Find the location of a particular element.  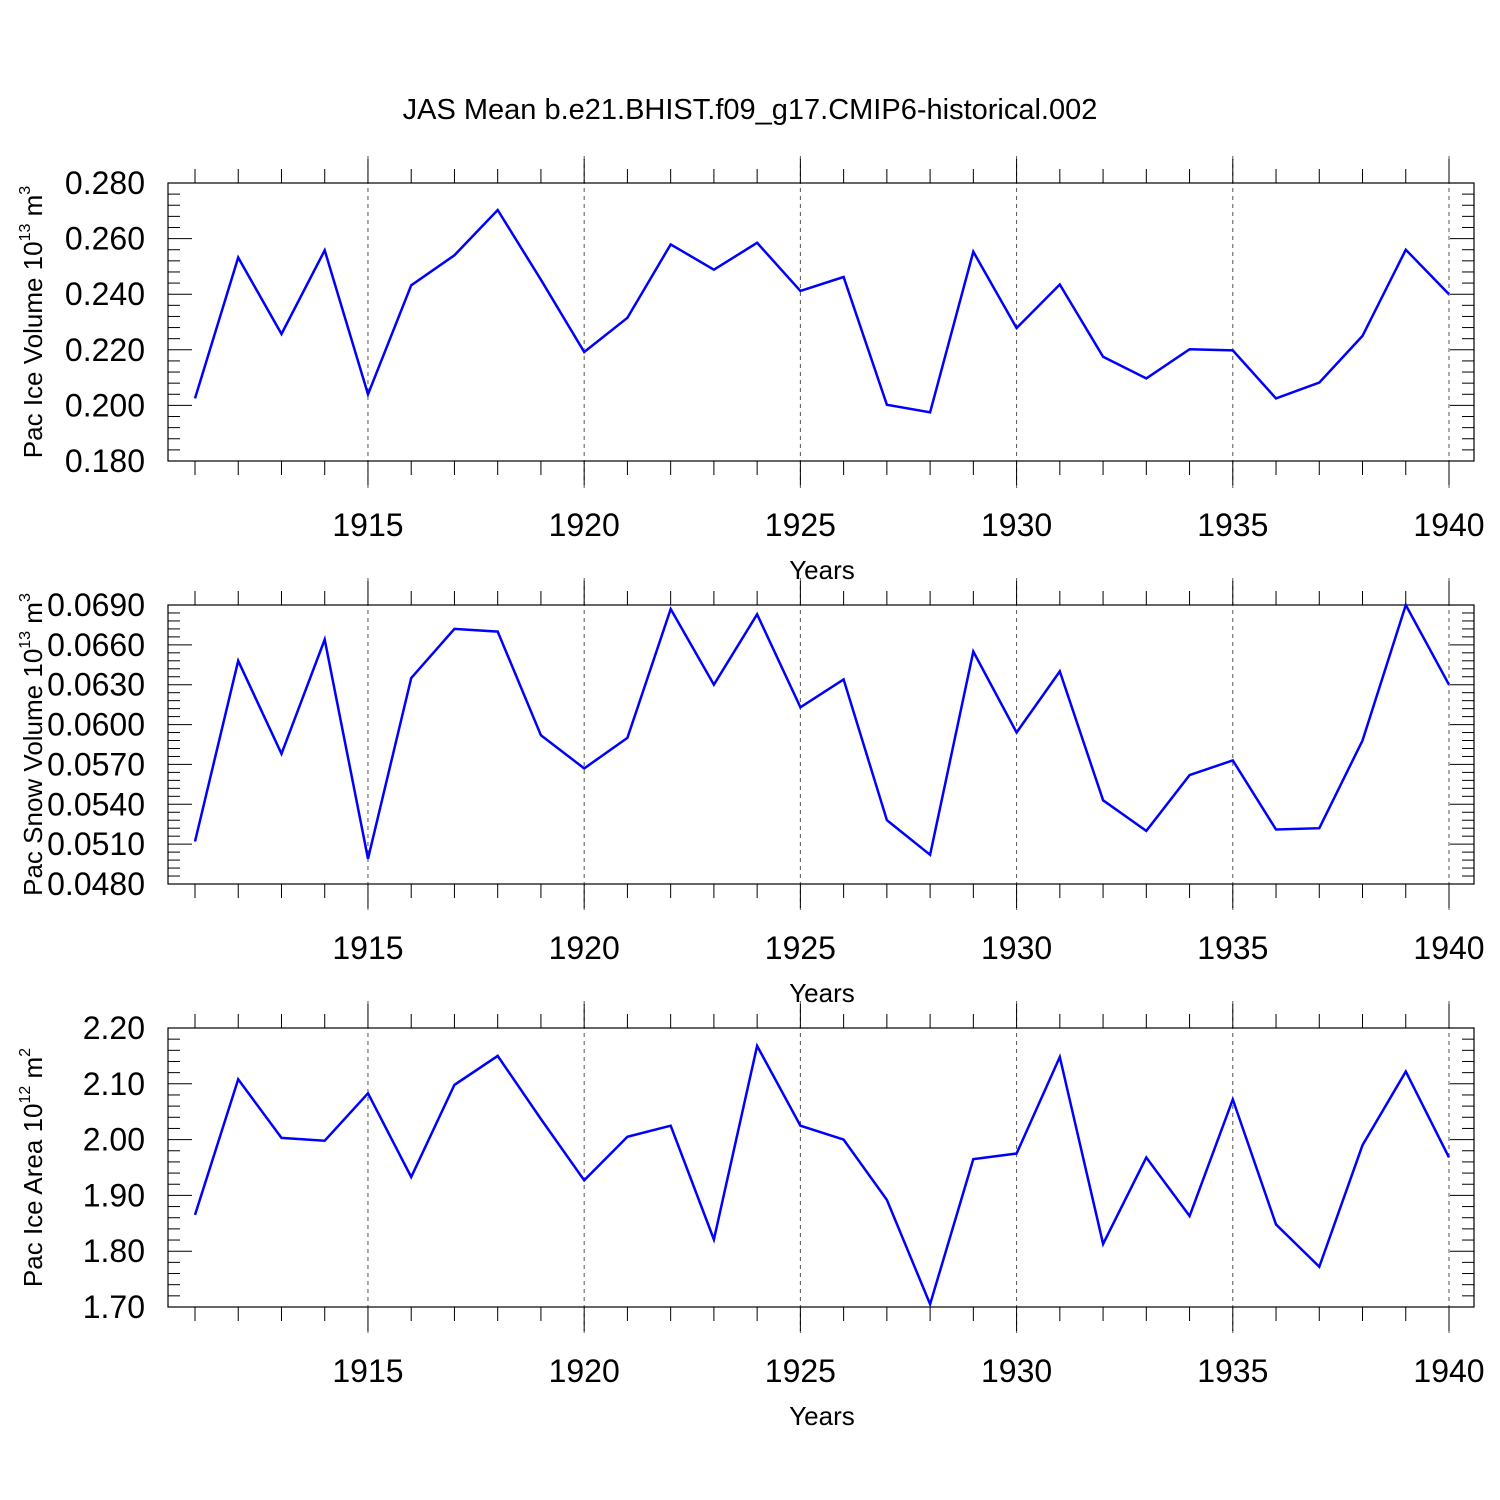

y-tick-label: 1.90 is located at coordinates (114, 1195).